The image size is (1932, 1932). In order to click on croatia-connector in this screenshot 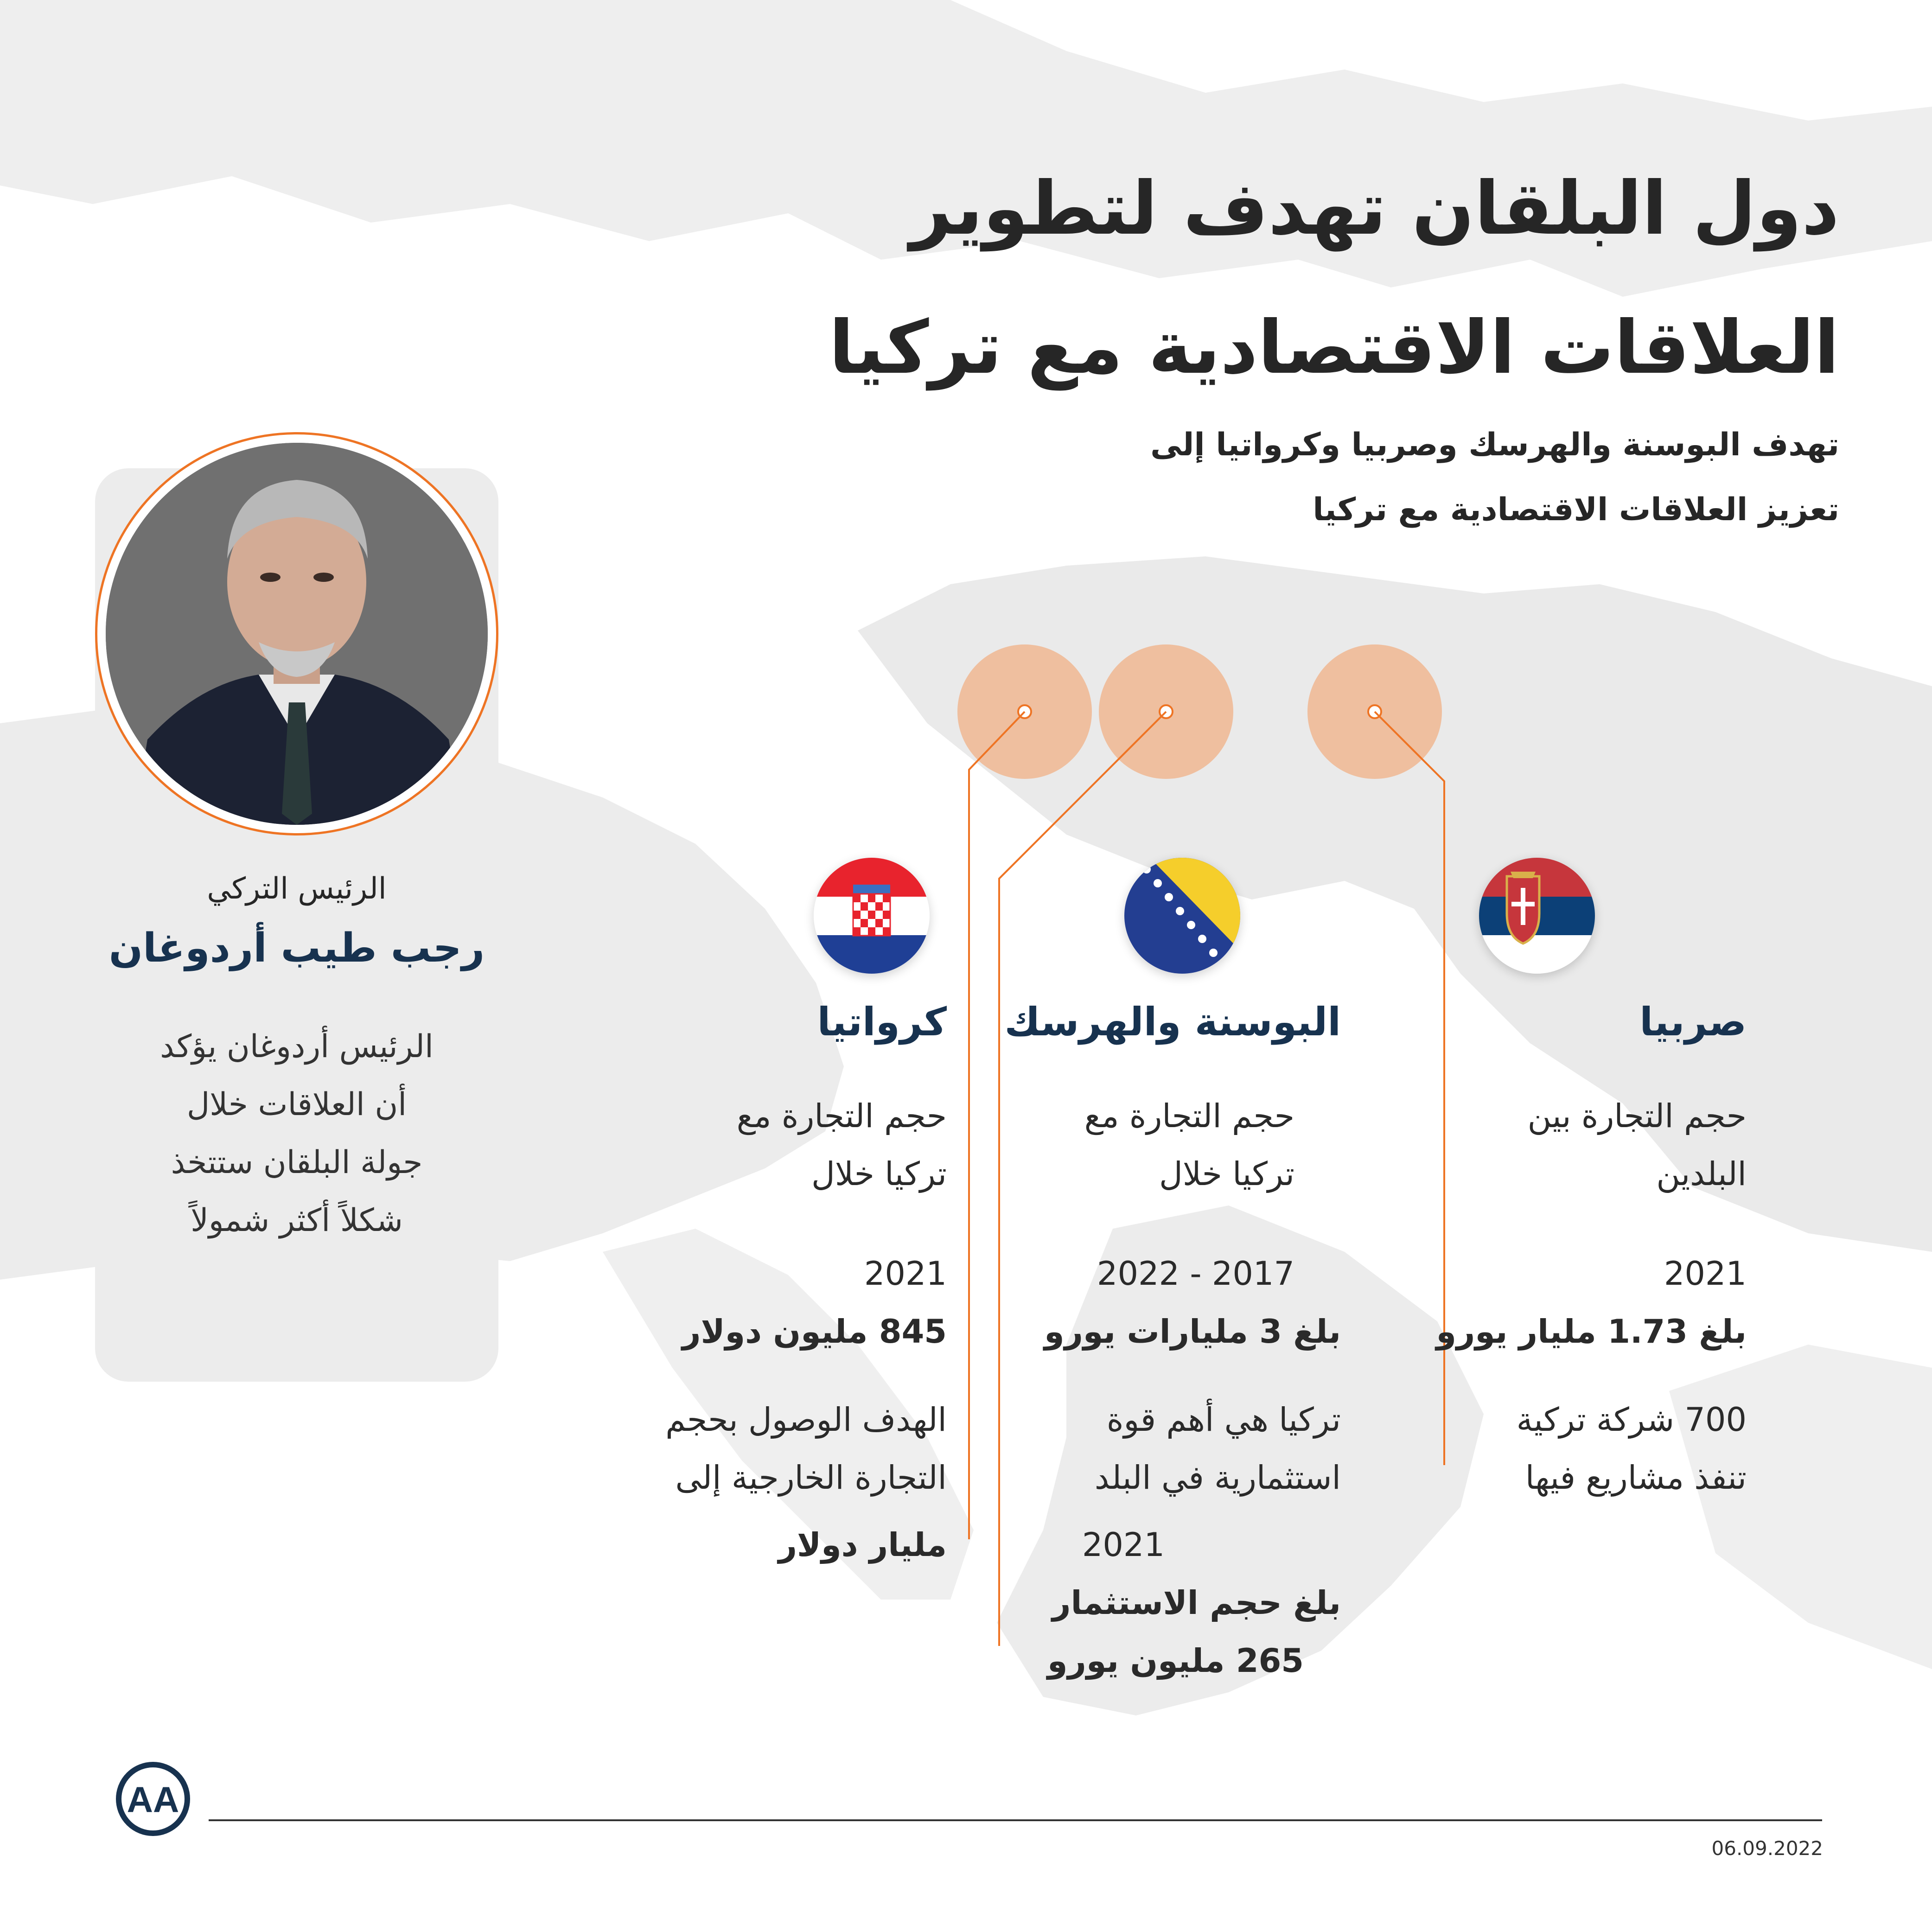, I will do `click(997, 1125)`.